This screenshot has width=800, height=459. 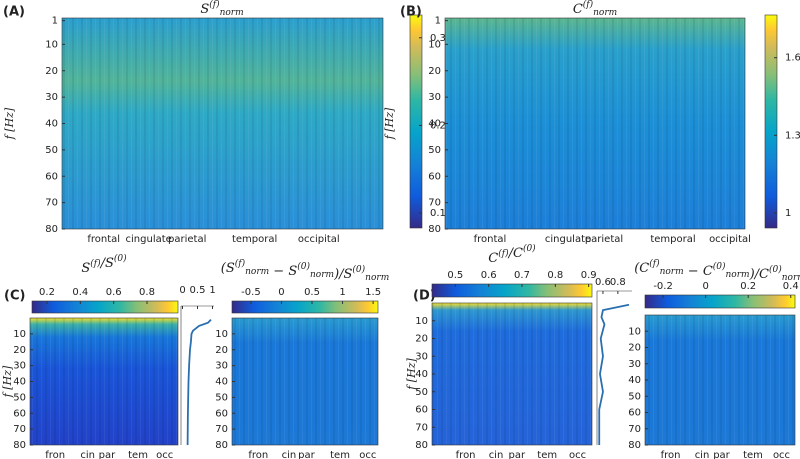 I want to click on title-part: /C, so click(x=515, y=253).